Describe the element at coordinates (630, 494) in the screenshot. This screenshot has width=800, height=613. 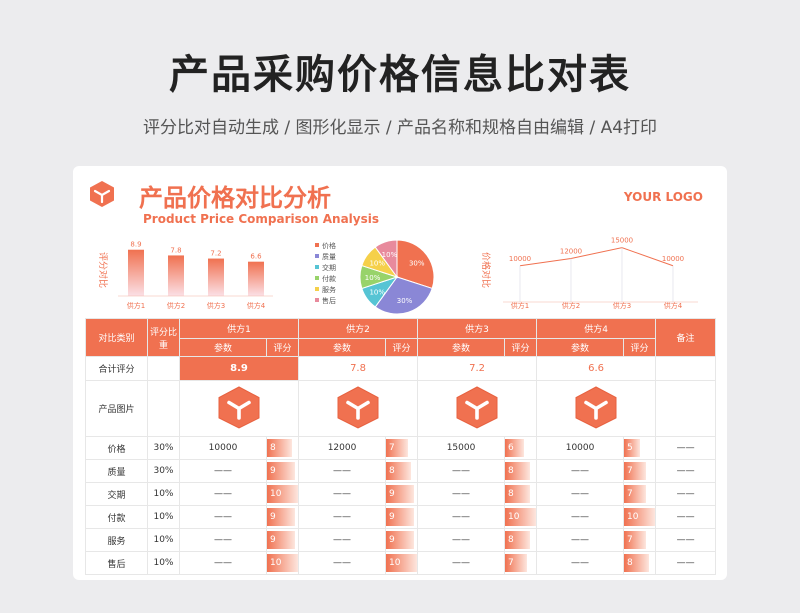
I see `score-value: 7` at that location.